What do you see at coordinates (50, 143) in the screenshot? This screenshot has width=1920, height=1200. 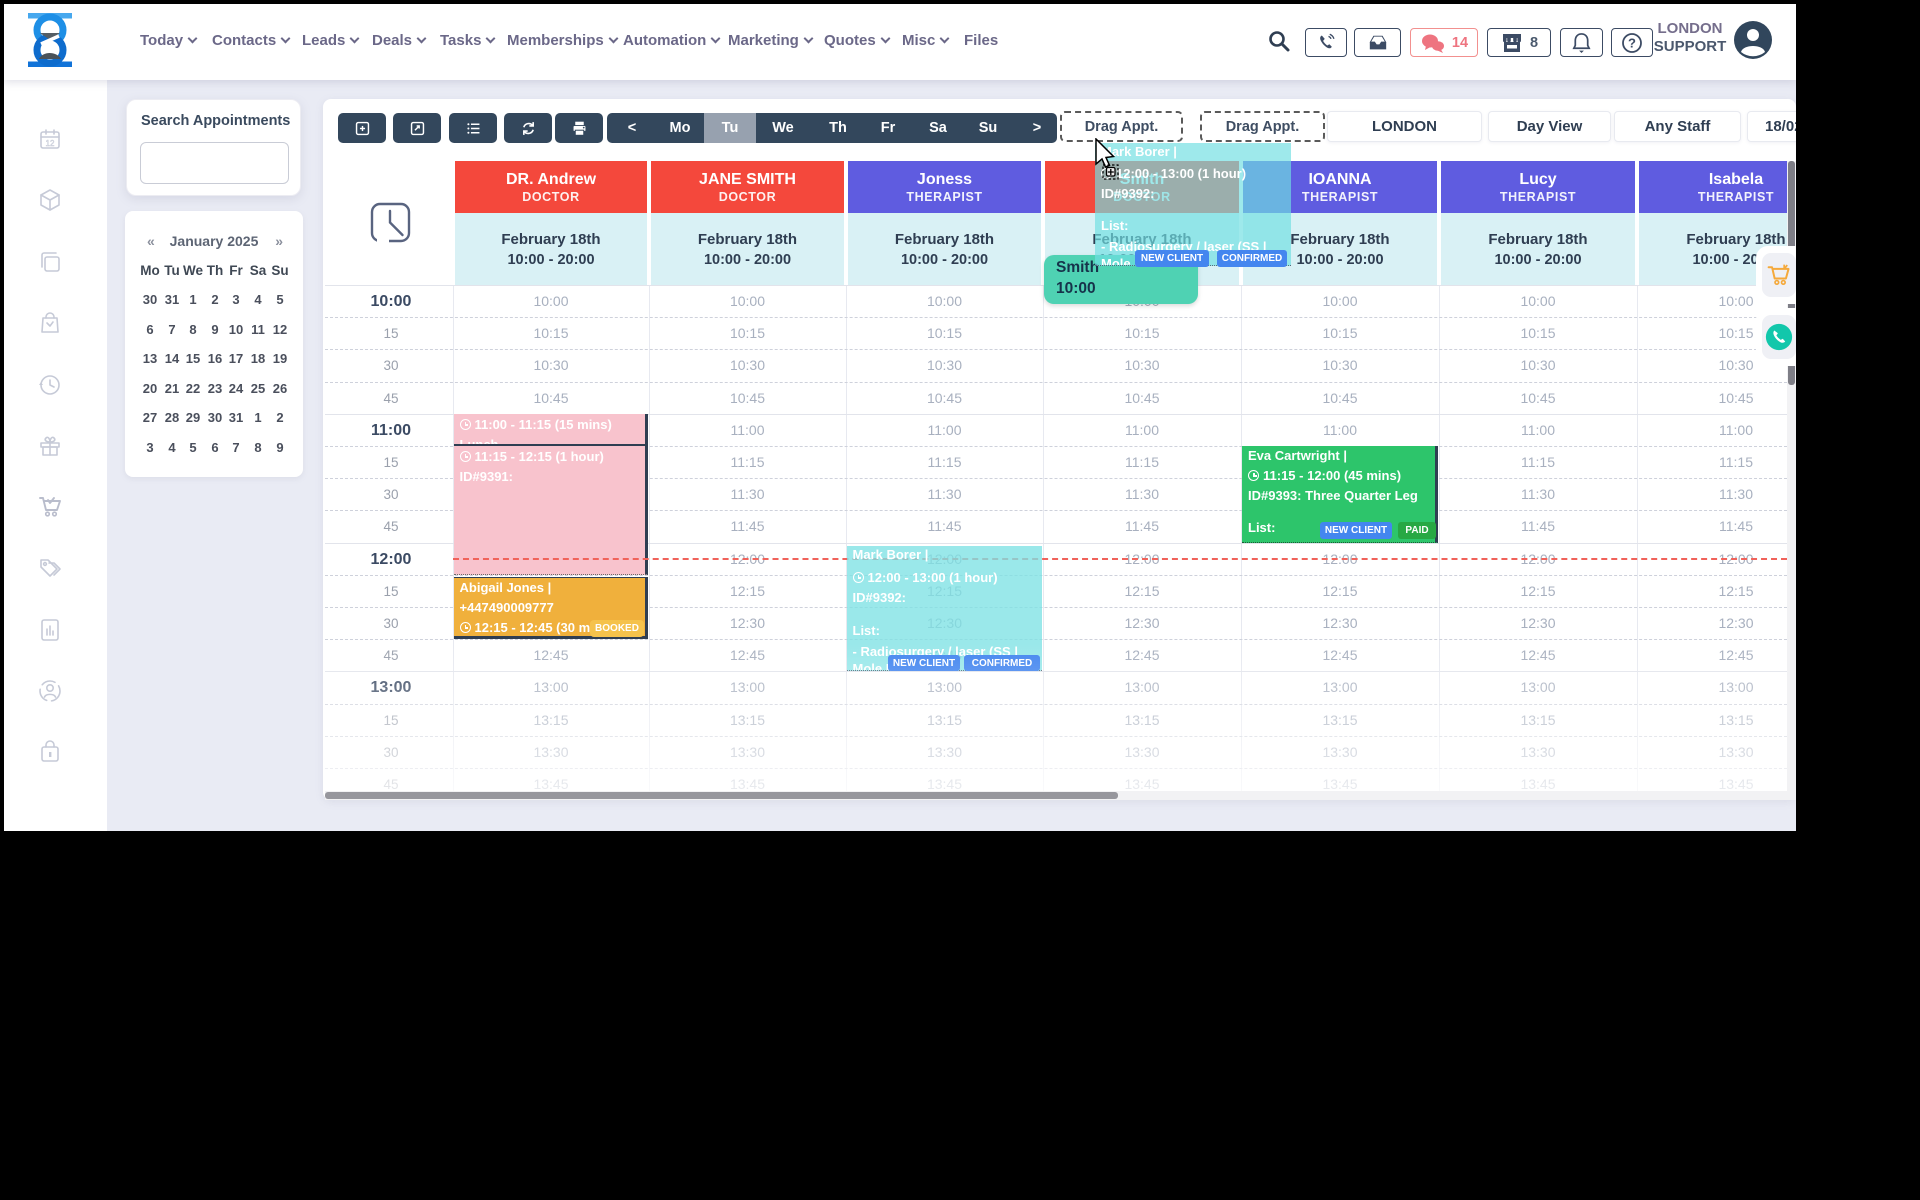 I see `svg-text: 12` at bounding box center [50, 143].